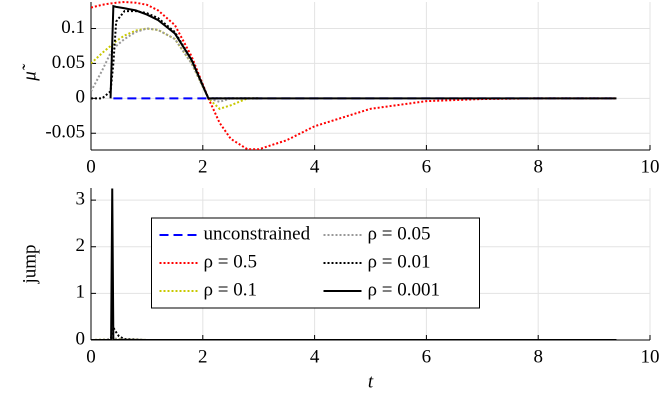 The width and height of the screenshot is (664, 402). Describe the element at coordinates (257, 233) in the screenshot. I see `legend-label: unconstrained` at that location.